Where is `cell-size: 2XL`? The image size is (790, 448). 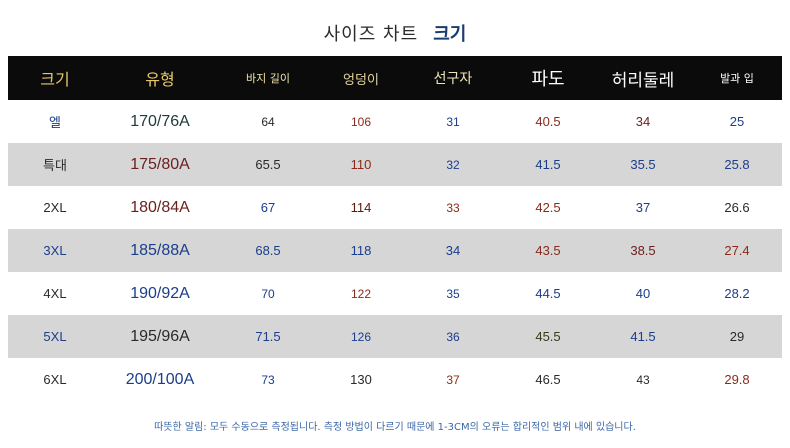
cell-size: 2XL is located at coordinates (55, 207).